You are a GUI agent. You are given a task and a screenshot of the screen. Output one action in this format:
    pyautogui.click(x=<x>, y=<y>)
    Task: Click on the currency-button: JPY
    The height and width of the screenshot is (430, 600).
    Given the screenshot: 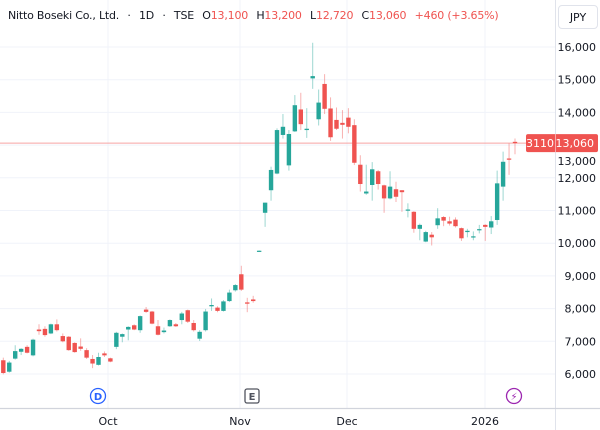 What is the action you would take?
    pyautogui.click(x=578, y=17)
    